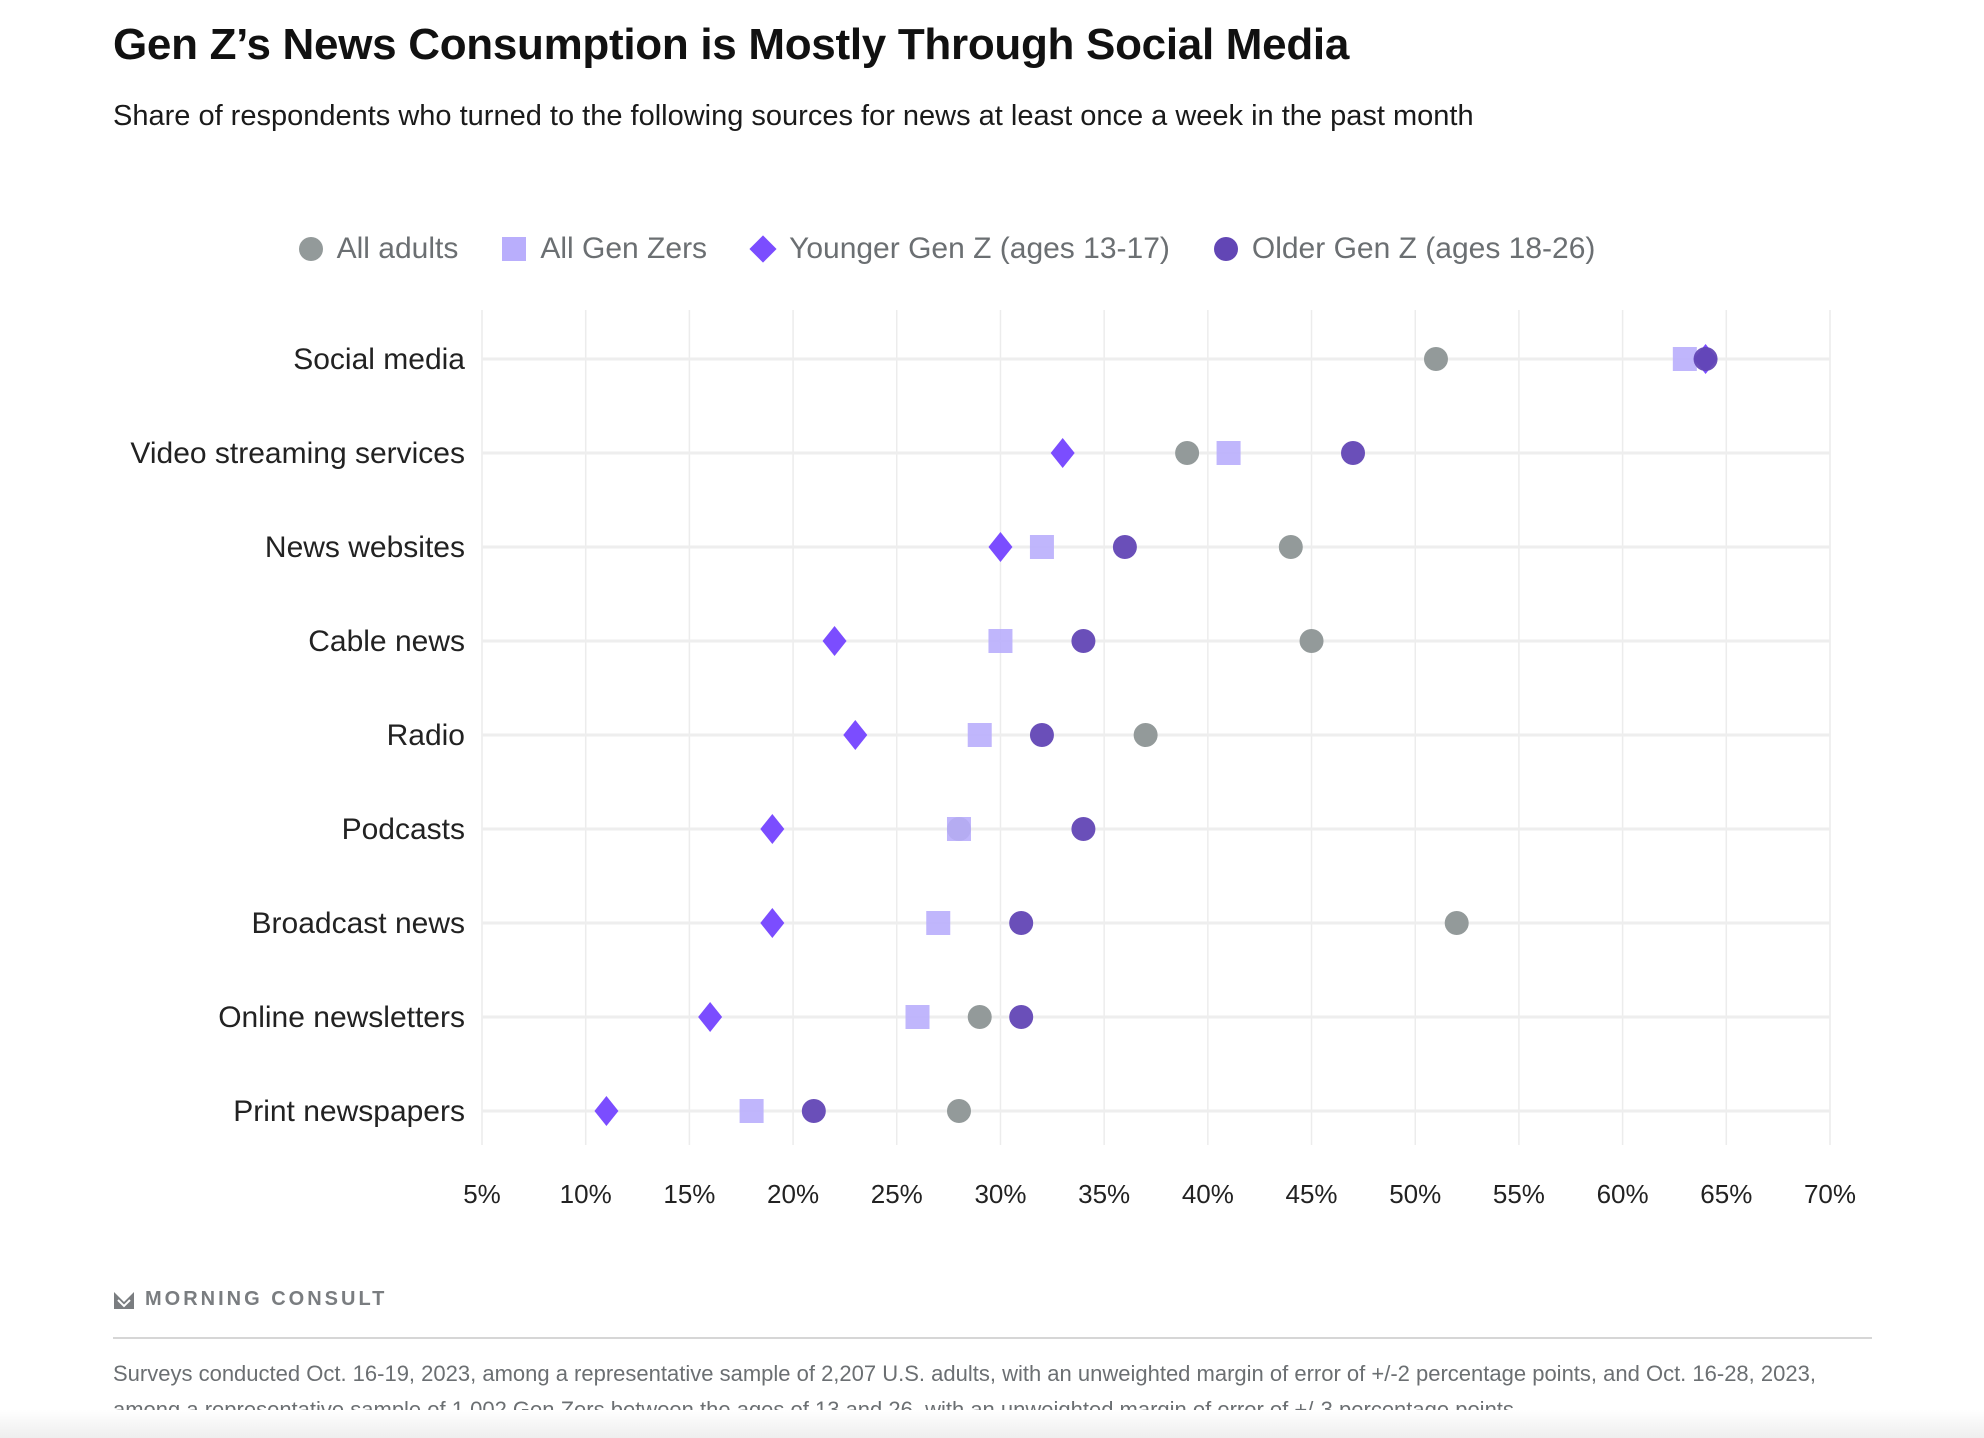  Describe the element at coordinates (349, 1111) in the screenshot. I see `category-label: Print newspapers` at that location.